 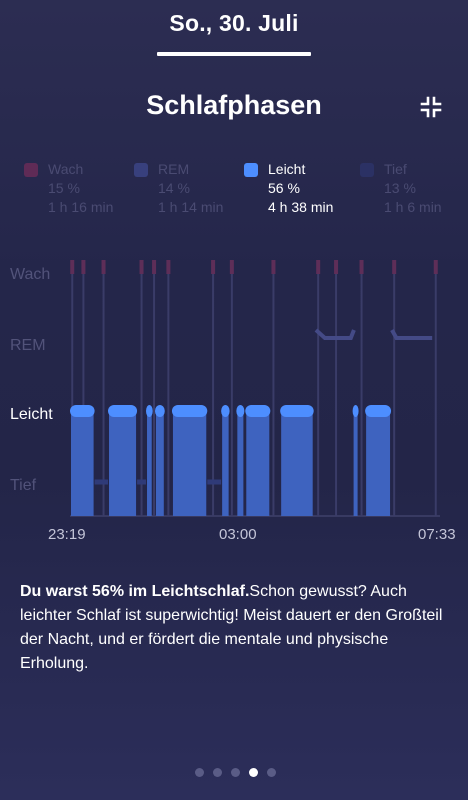 I want to click on date-tab: So., 30. Juli, so click(x=234, y=23).